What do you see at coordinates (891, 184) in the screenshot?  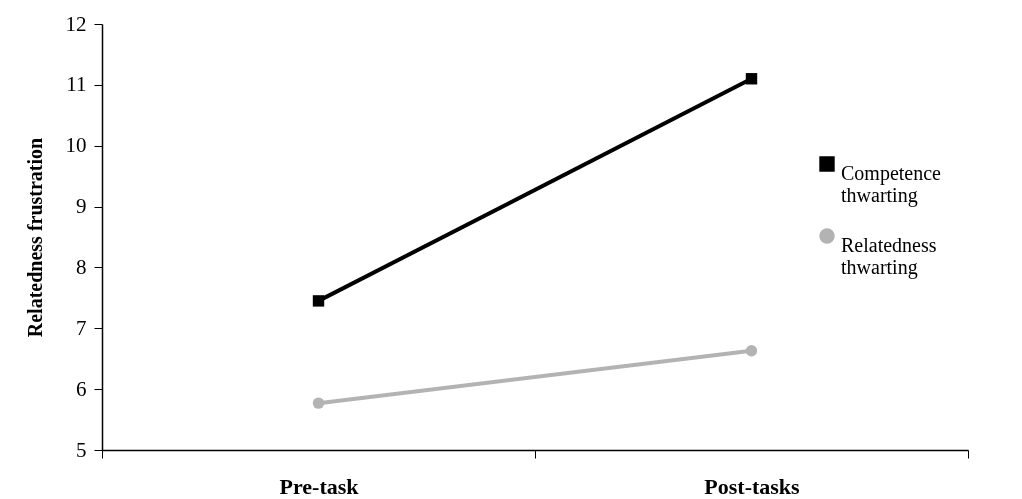 I see `legend-label: Competence thwarting` at bounding box center [891, 184].